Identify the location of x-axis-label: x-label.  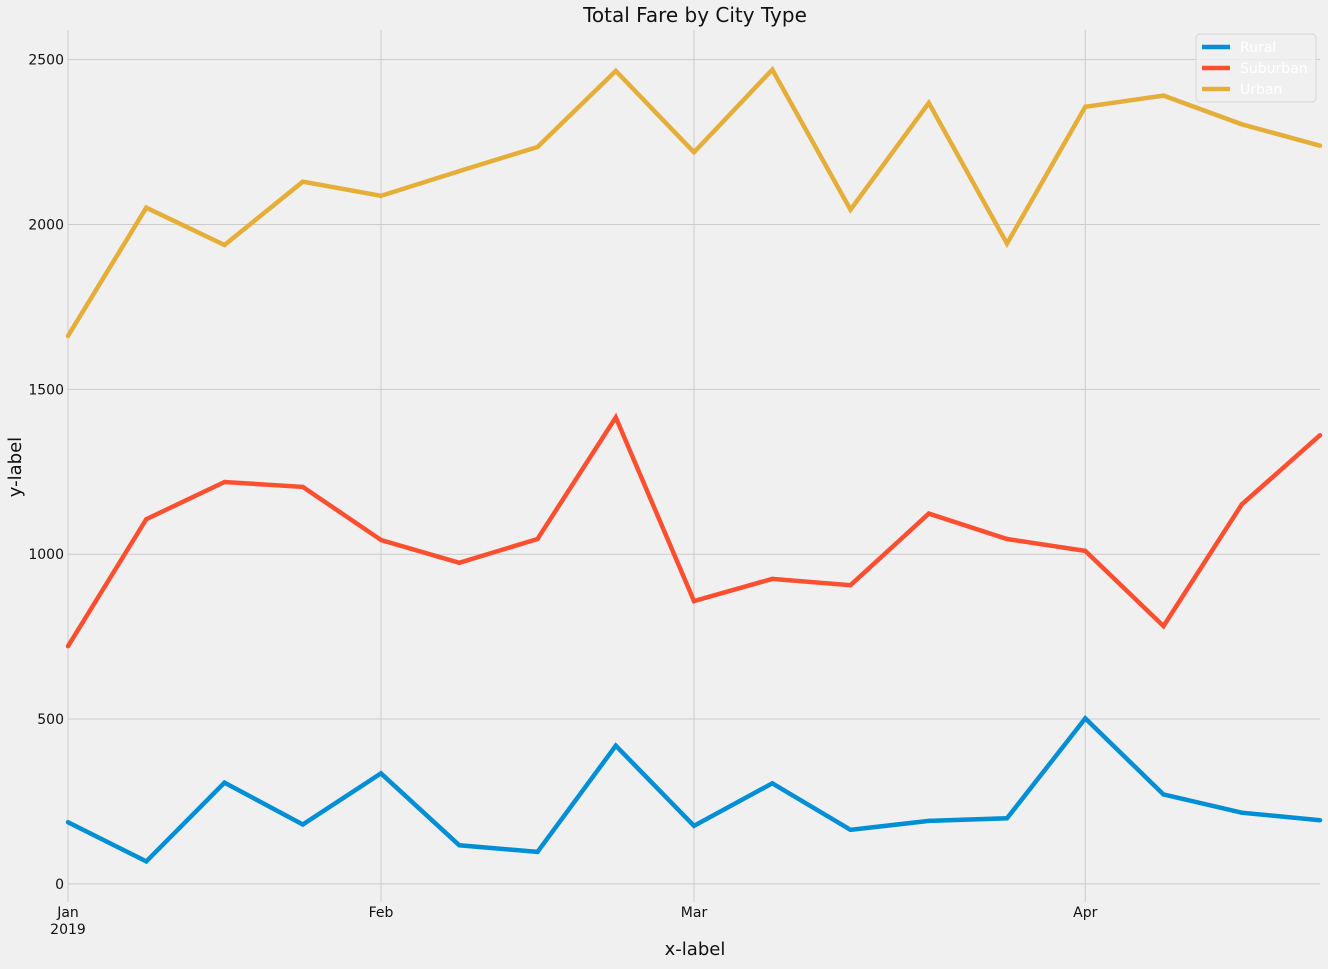
(695, 949).